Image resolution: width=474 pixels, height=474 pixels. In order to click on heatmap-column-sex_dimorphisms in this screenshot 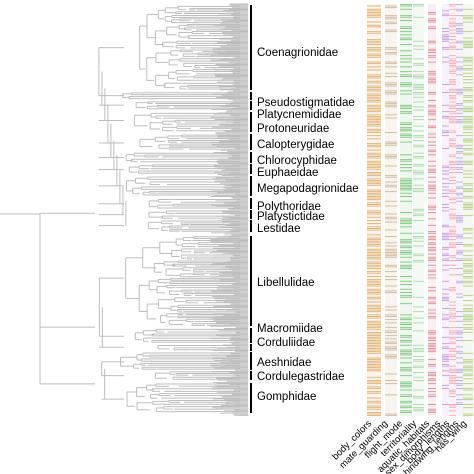, I will do `click(445, 210)`.